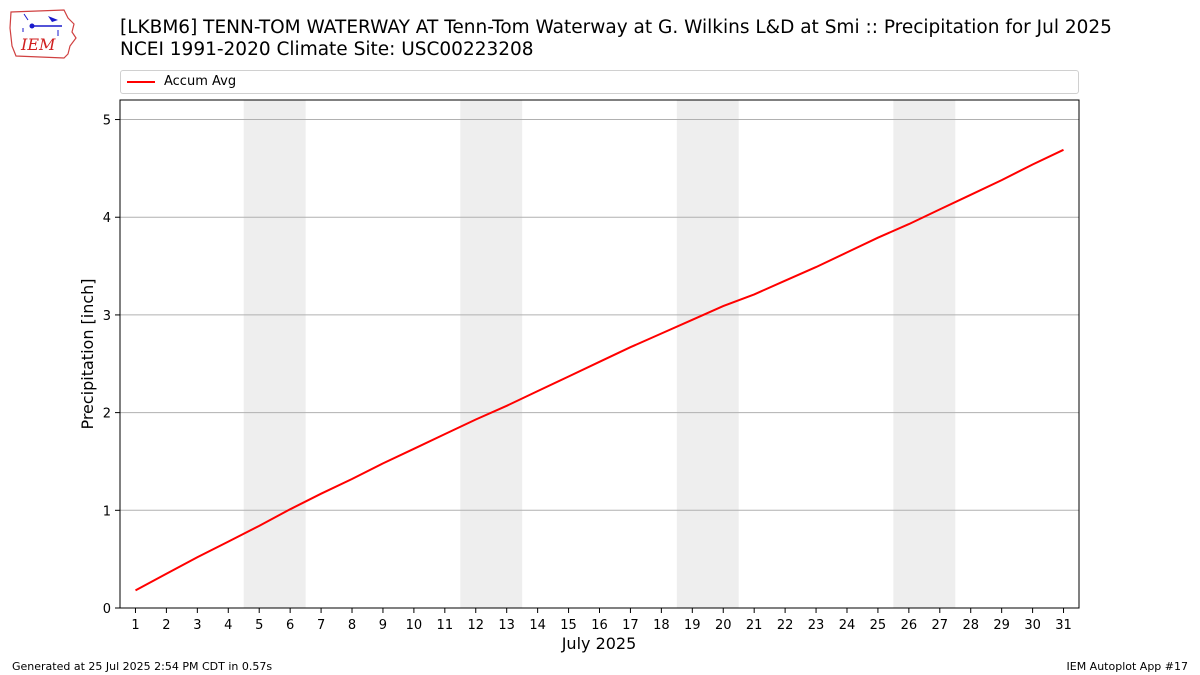  I want to click on x-tick-label: 18, so click(661, 625).